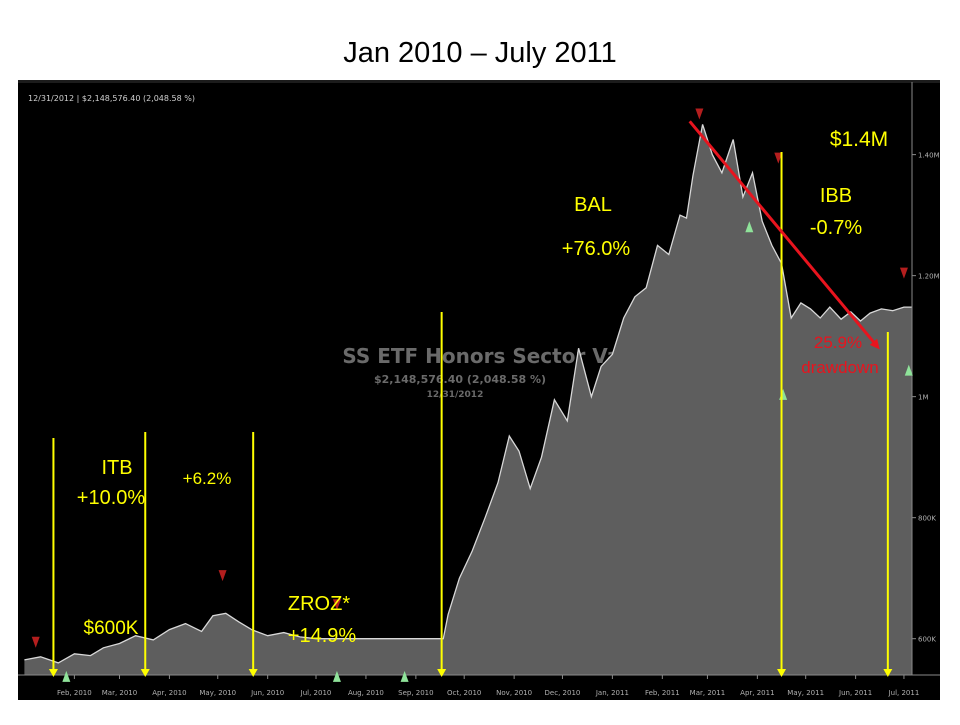 The width and height of the screenshot is (960, 725). I want to click on x-tick-label: May, 2010, so click(217, 693).